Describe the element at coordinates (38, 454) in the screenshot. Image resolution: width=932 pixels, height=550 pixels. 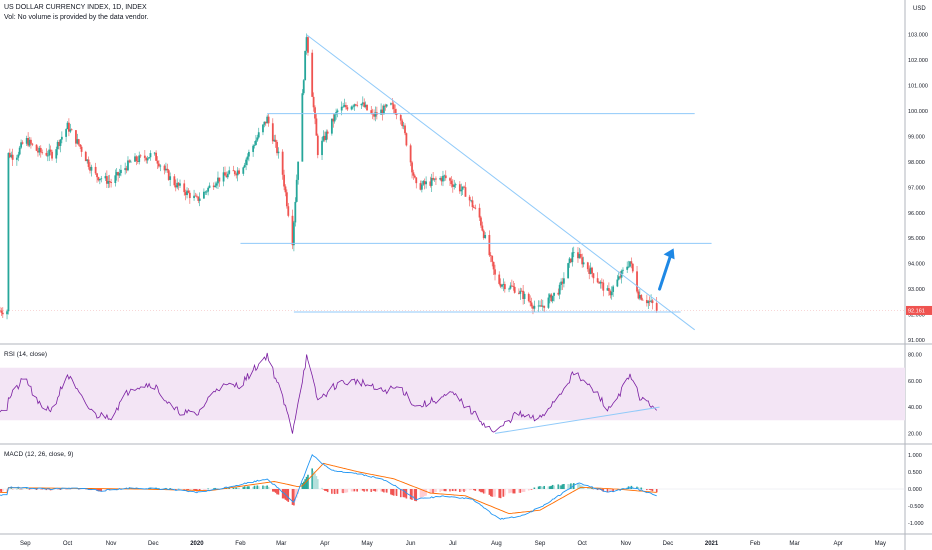
I see `macd-title: MACD (12, 26, close, 9)` at that location.